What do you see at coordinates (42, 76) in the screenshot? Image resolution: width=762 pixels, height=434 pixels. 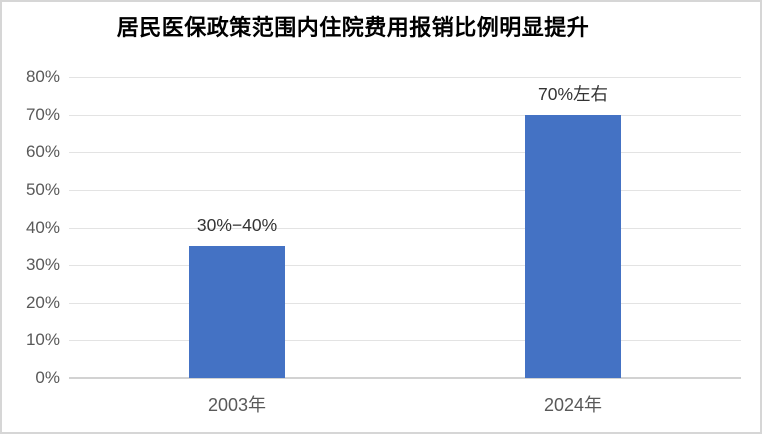 I see `y-axis-tick-label: 80%` at bounding box center [42, 76].